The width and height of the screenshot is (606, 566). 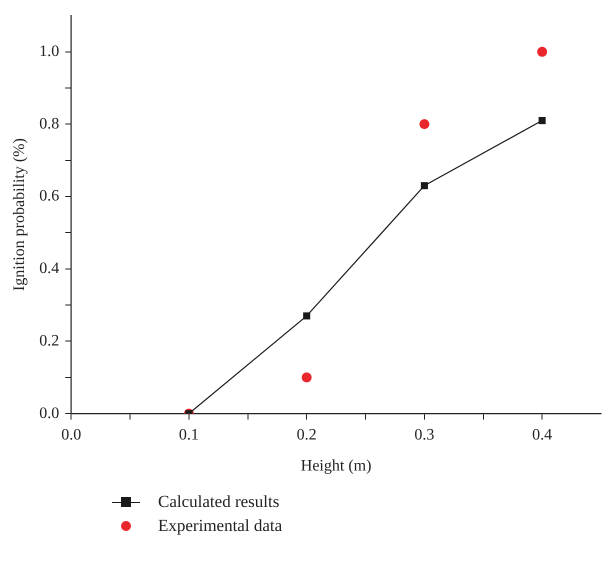 What do you see at coordinates (49, 413) in the screenshot?
I see `y-tick-label: 0.0` at bounding box center [49, 413].